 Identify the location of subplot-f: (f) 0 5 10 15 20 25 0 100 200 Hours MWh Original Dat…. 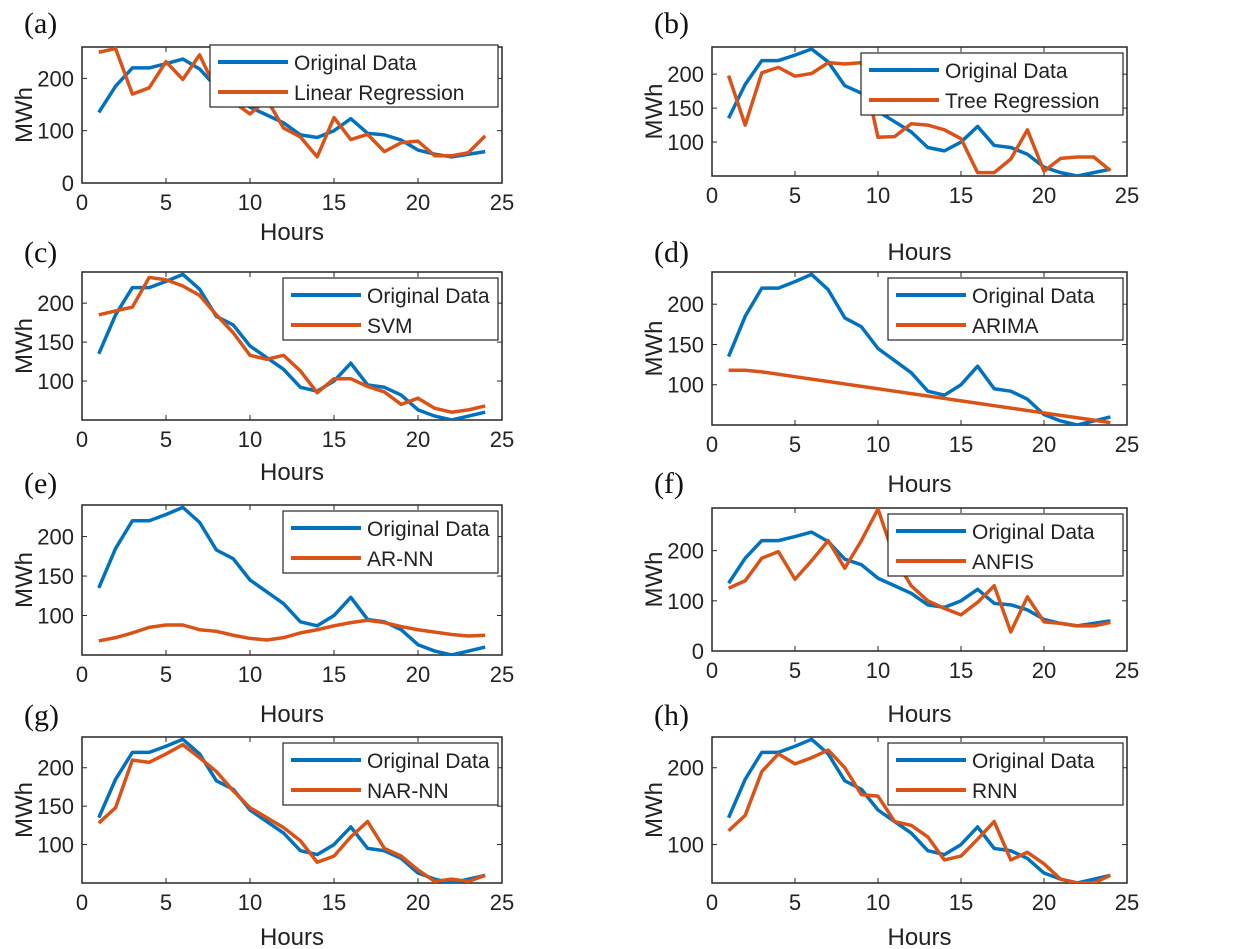
(890, 597).